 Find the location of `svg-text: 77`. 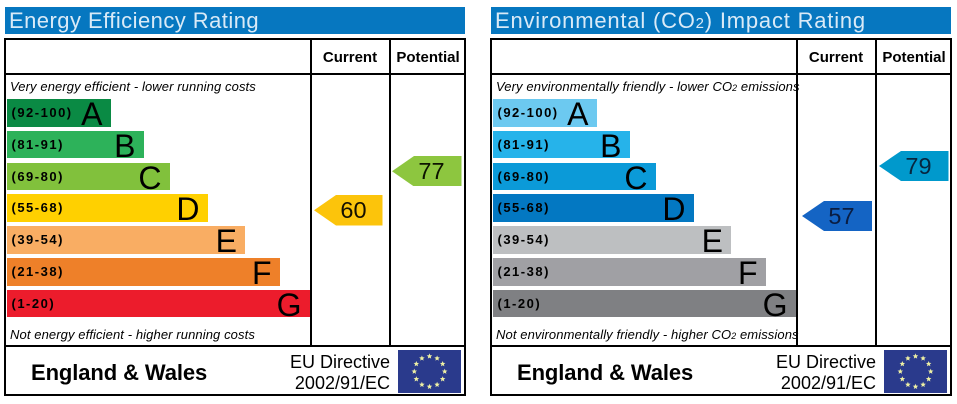

svg-text: 77 is located at coordinates (431, 171).